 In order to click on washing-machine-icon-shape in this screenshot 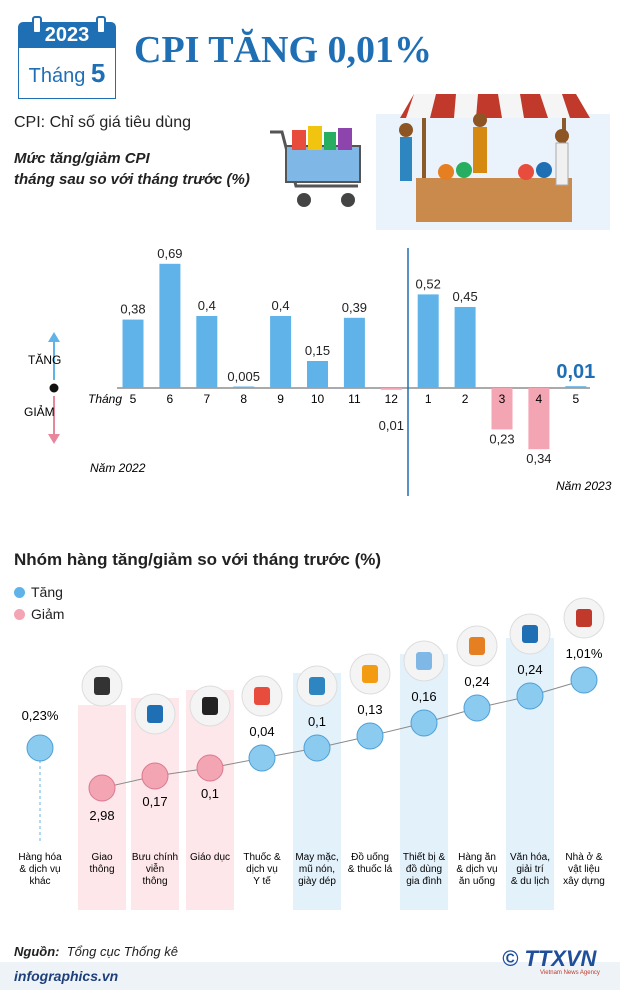, I will do `click(424, 661)`.